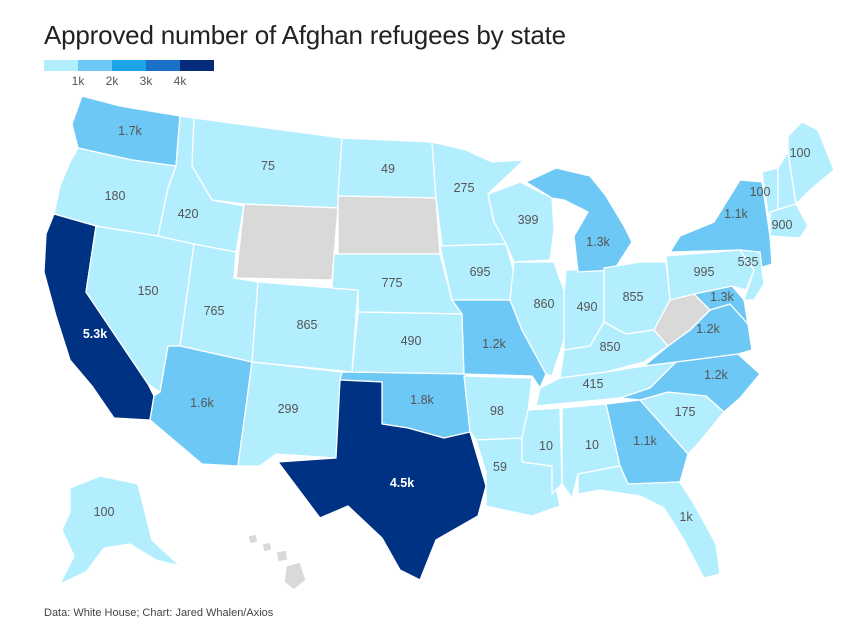 The width and height of the screenshot is (854, 637). What do you see at coordinates (464, 188) in the screenshot?
I see `label-mn: 275` at bounding box center [464, 188].